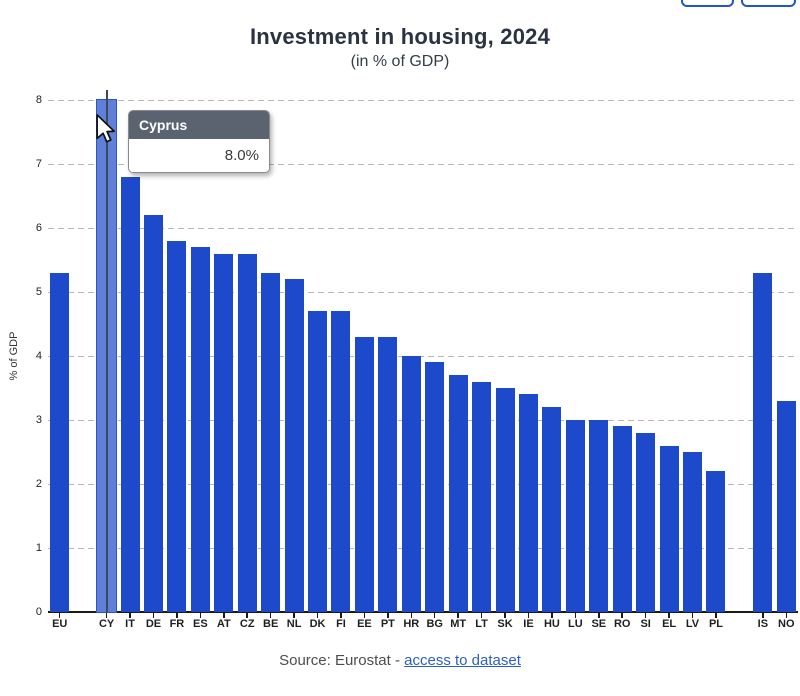 Image resolution: width=800 pixels, height=696 pixels. I want to click on bar-dk, so click(318, 461).